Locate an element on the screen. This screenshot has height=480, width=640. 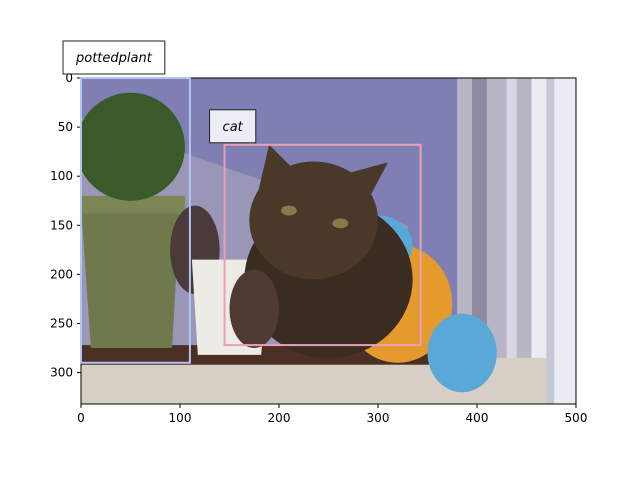
detection-box-pottedplant is located at coordinates (135, 220).